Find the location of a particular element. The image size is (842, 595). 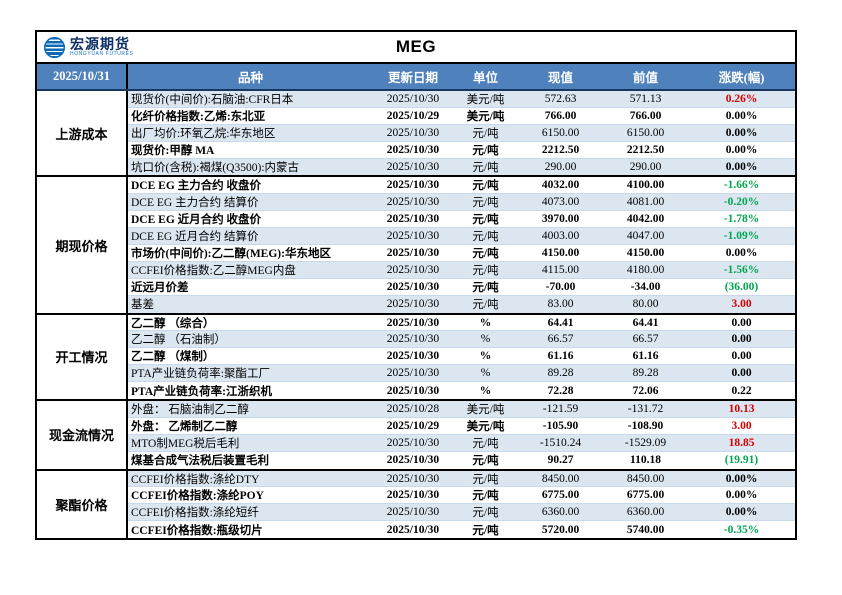

update-date-cell: 2025/10/28 is located at coordinates (413, 408).